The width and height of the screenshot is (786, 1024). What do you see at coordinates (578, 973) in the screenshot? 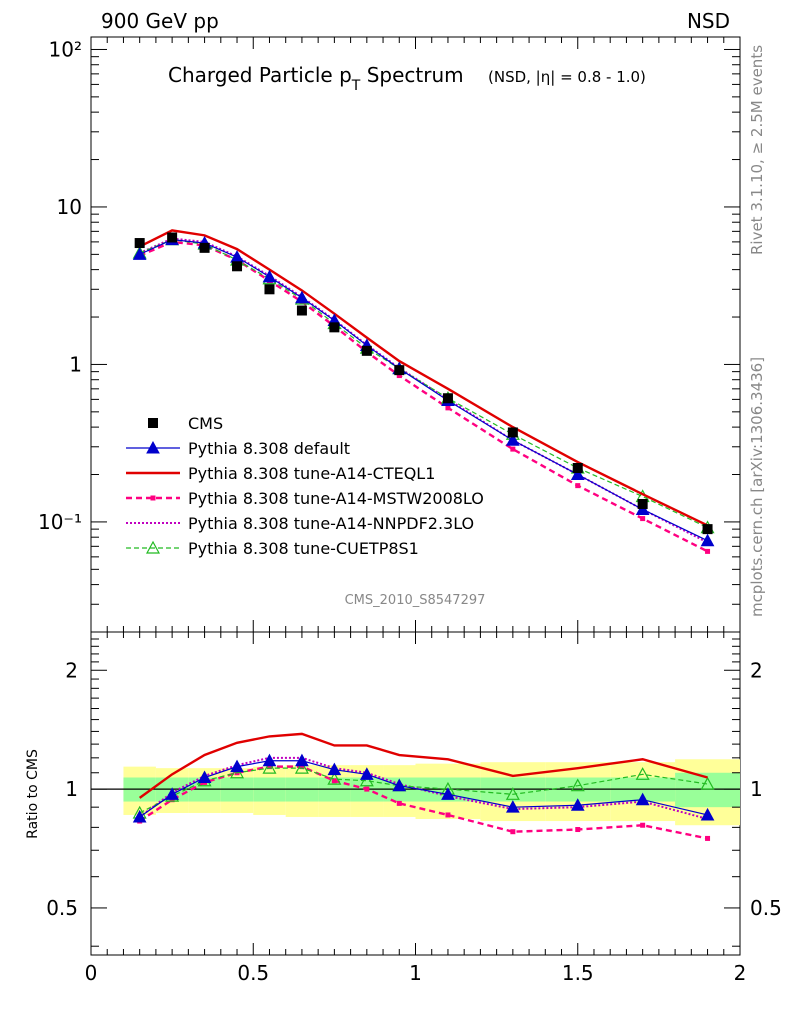
I see `x-tick-label: 1.5` at bounding box center [578, 973].